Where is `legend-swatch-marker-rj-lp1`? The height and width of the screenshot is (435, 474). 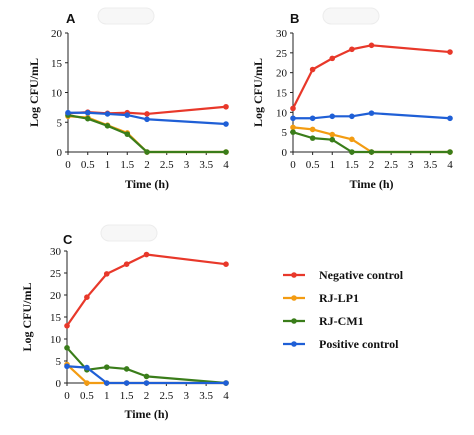 legend-swatch-marker-rj-lp1 is located at coordinates (294, 298).